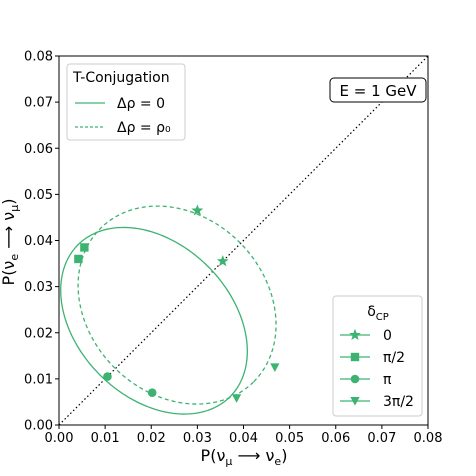 The width and height of the screenshot is (476, 476). What do you see at coordinates (213, 455) in the screenshot?
I see `x-label-p: P(ν` at bounding box center [213, 455].